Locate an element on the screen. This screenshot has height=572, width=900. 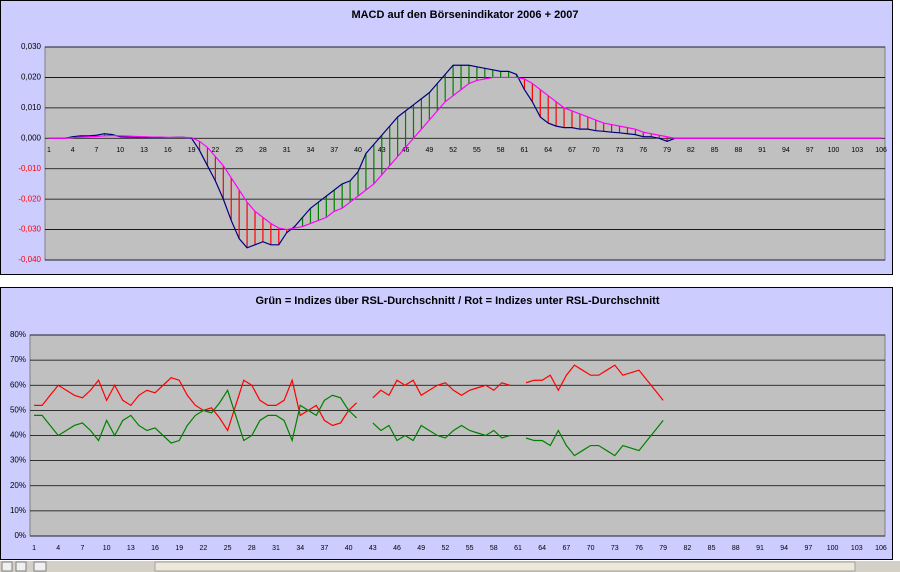
y-tick-label: -0,030 is located at coordinates (29, 229).